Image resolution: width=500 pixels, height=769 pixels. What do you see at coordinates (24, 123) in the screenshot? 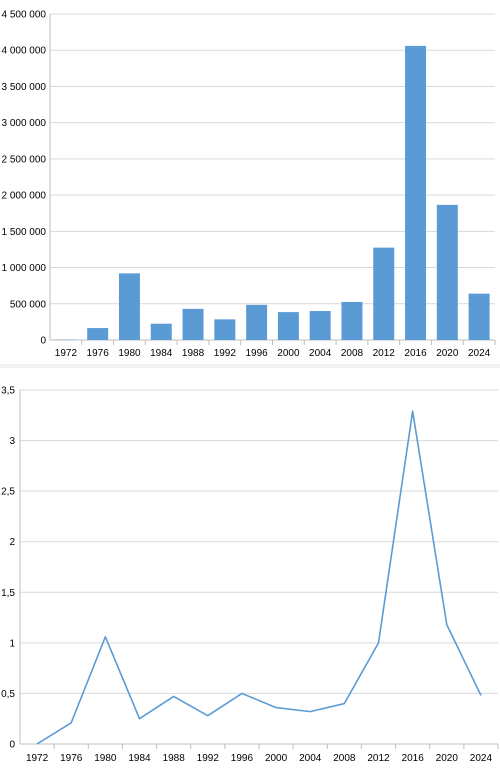
I see `bar-y-tick-label: 3 000 000` at bounding box center [24, 123].